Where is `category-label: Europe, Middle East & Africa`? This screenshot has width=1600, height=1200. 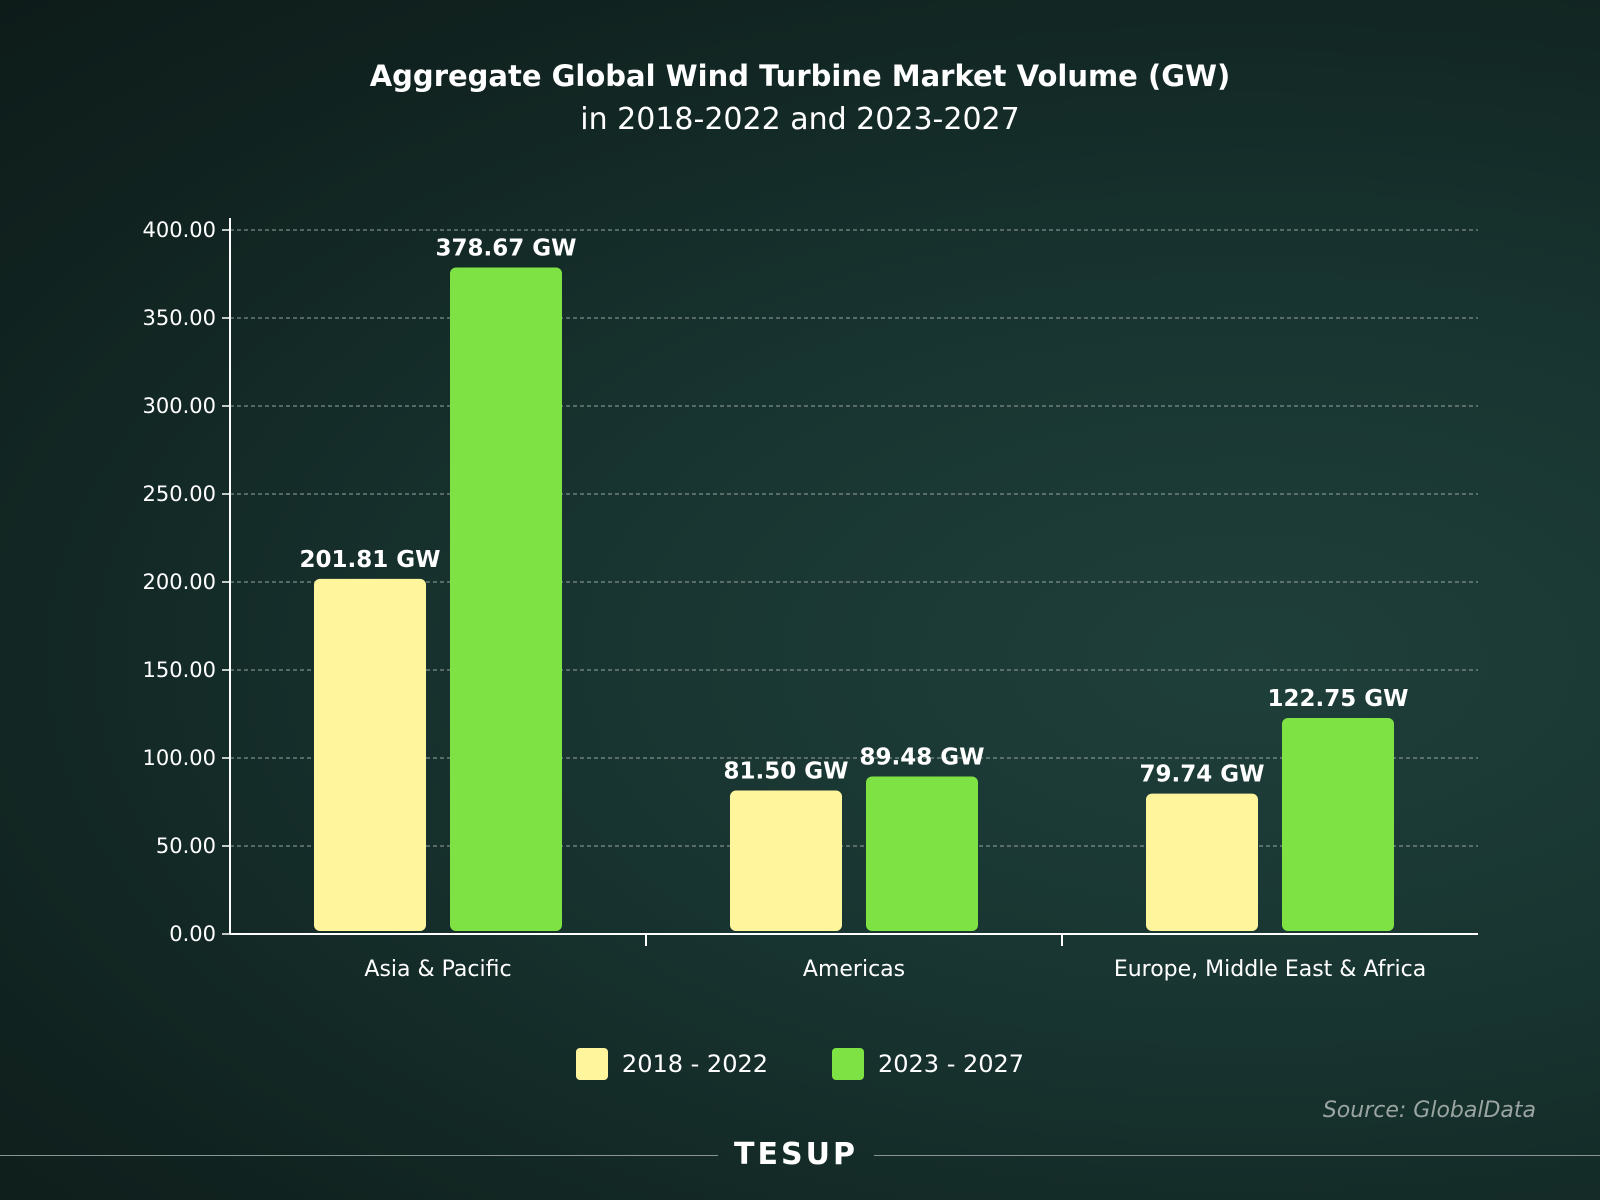 category-label: Europe, Middle East & Africa is located at coordinates (1270, 969).